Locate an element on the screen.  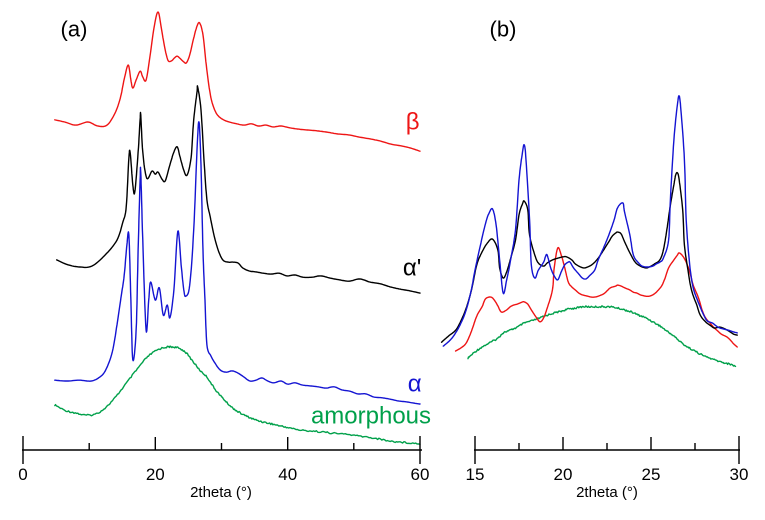
panel-a-x-axis: 0 20 40 60 is located at coordinates (223, 460).